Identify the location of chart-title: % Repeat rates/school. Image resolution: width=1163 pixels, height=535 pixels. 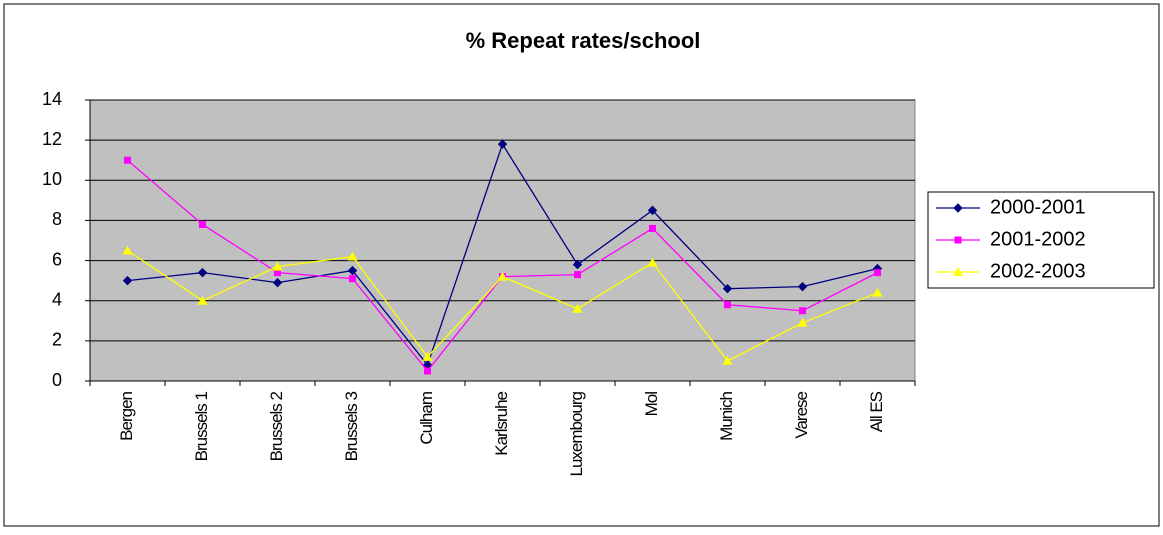
(583, 40).